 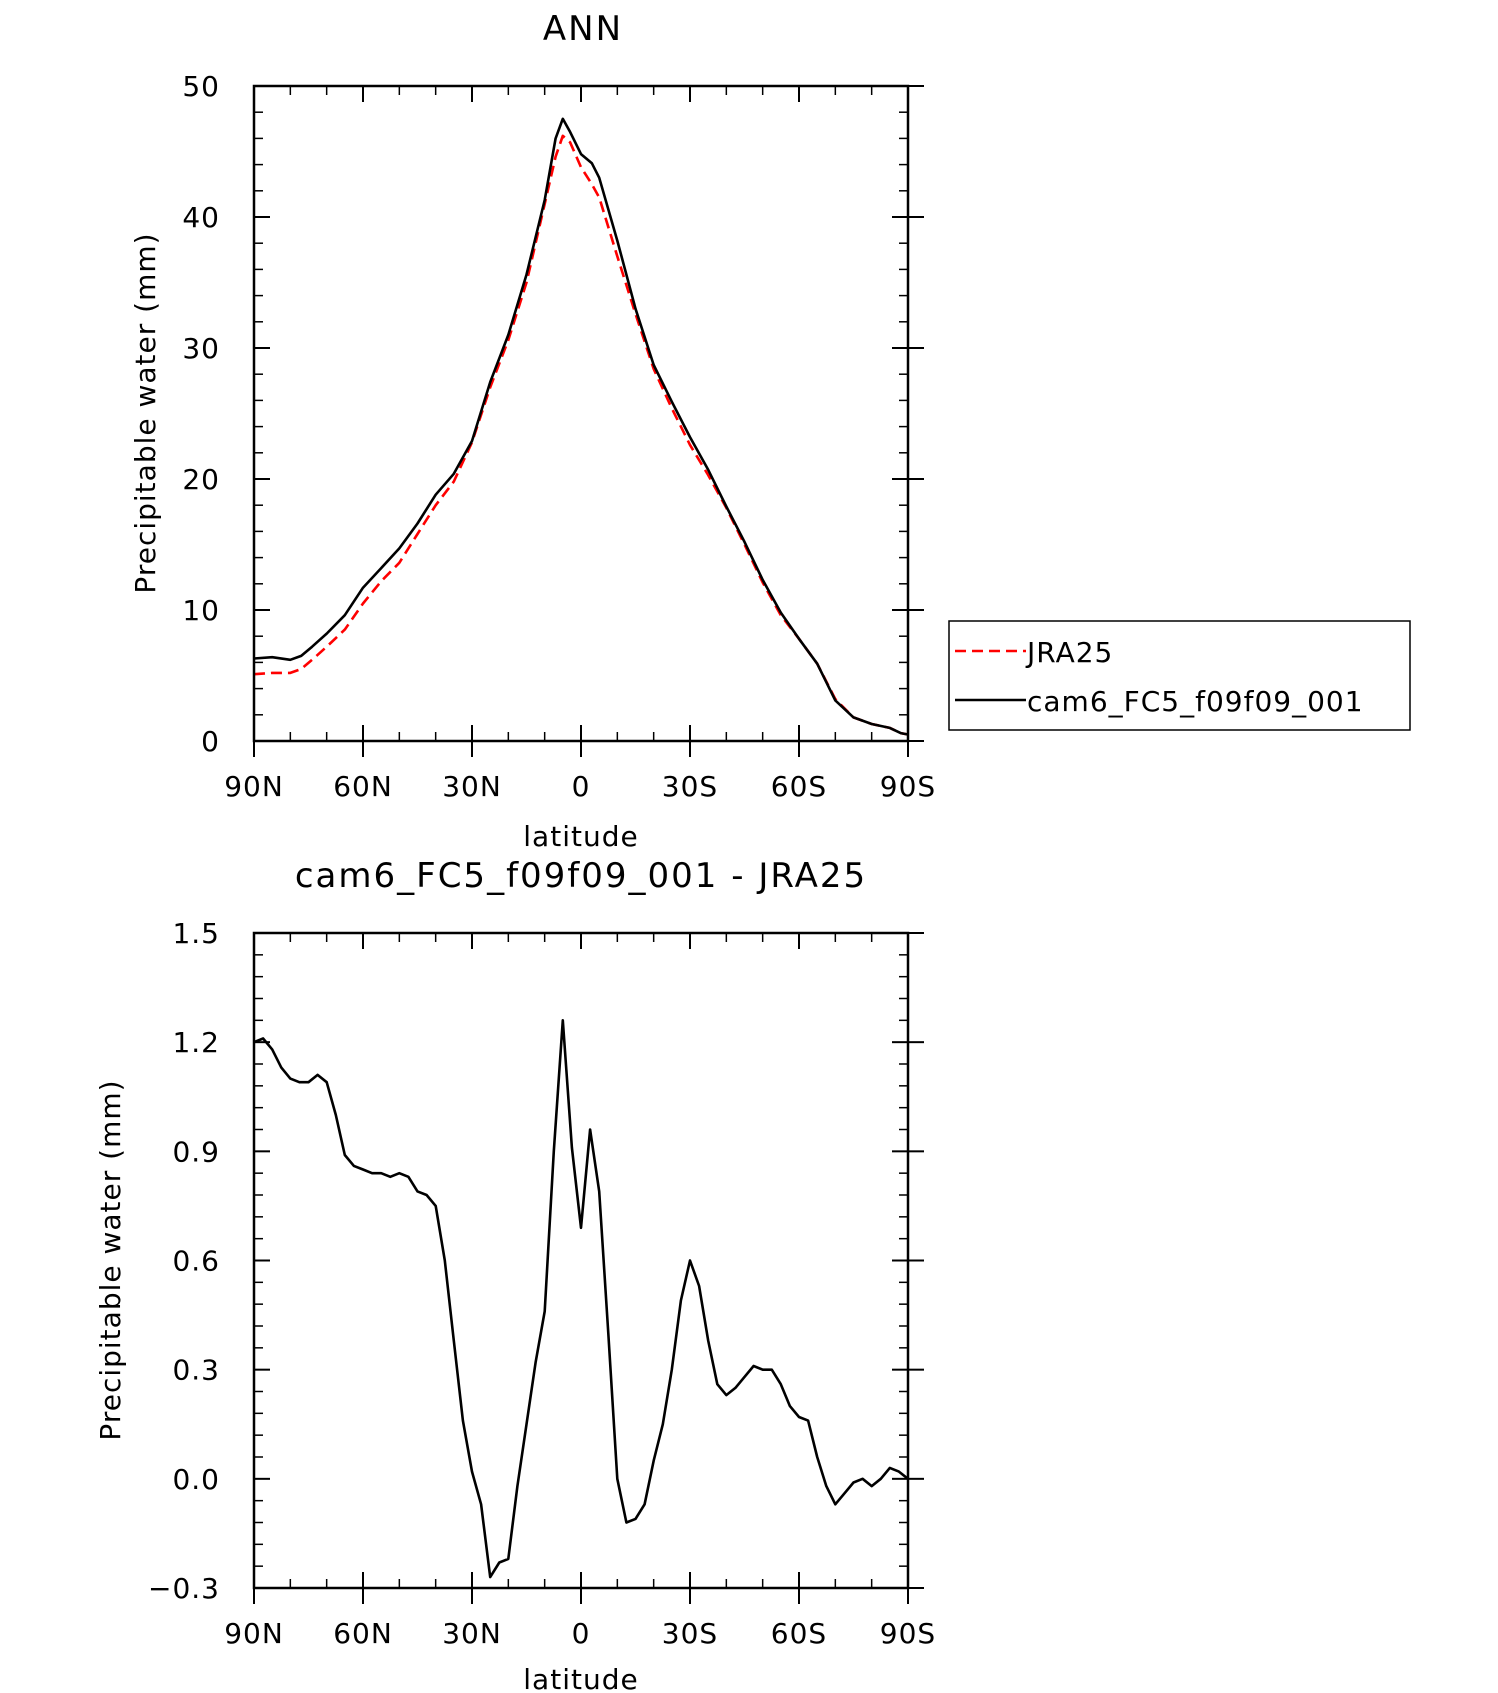 What do you see at coordinates (581, 876) in the screenshot?
I see `bottom-chart-title: cam6_FC5_f09f09_001 - JRA25` at bounding box center [581, 876].